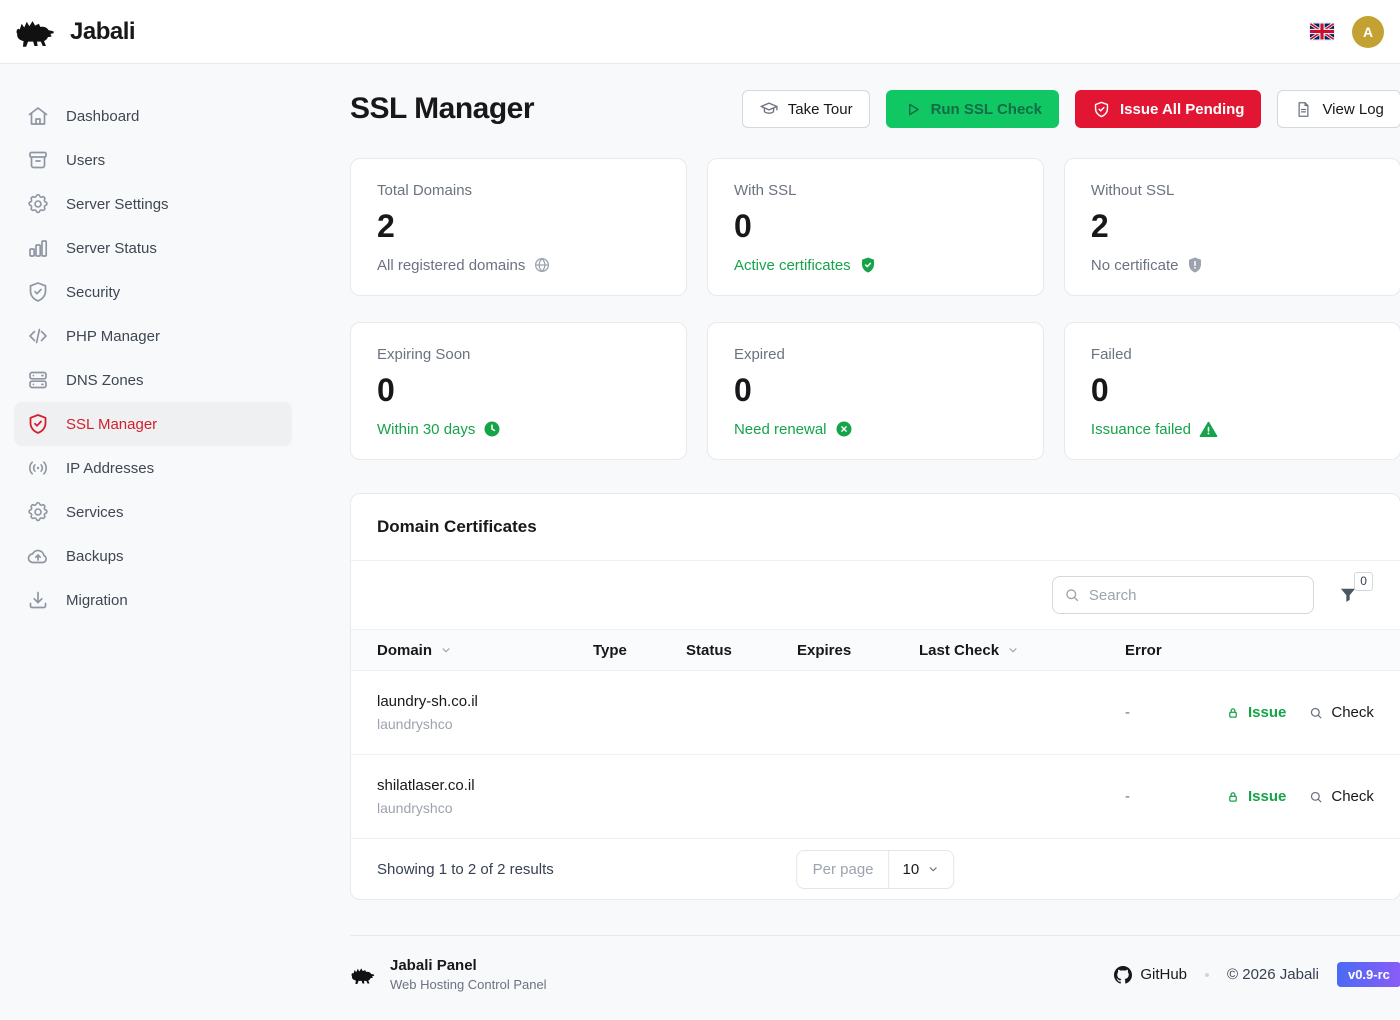  Describe the element at coordinates (1368, 974) in the screenshot. I see `version-badge: v0.9-rc` at that location.